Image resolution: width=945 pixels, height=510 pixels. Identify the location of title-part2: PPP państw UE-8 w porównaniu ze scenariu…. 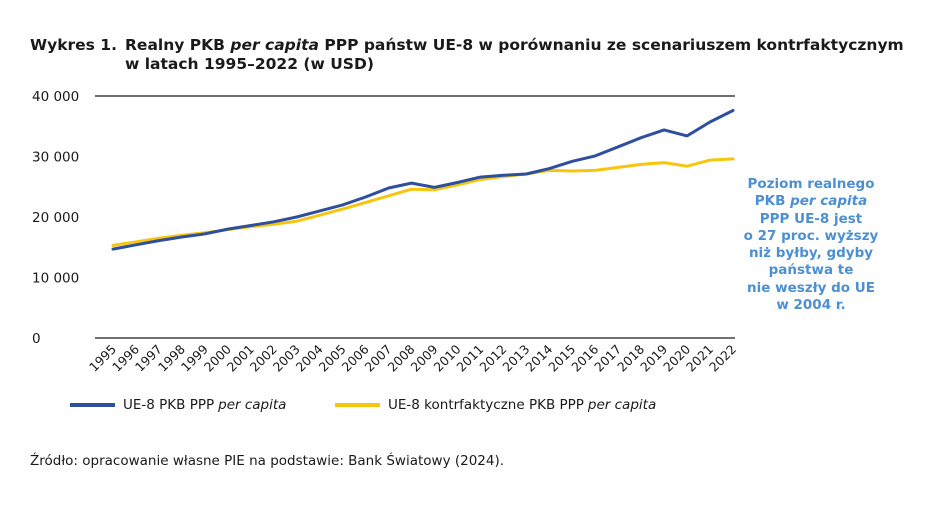
(614, 45).